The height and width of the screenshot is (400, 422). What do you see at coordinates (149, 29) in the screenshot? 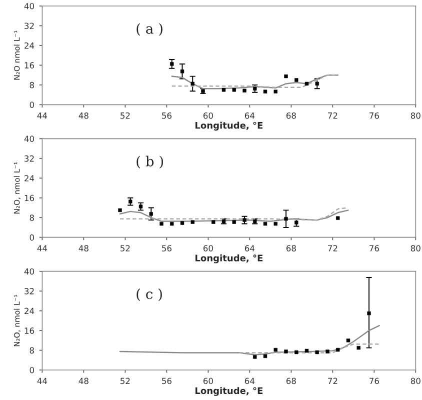
I see `annotation: ( a )` at bounding box center [149, 29].